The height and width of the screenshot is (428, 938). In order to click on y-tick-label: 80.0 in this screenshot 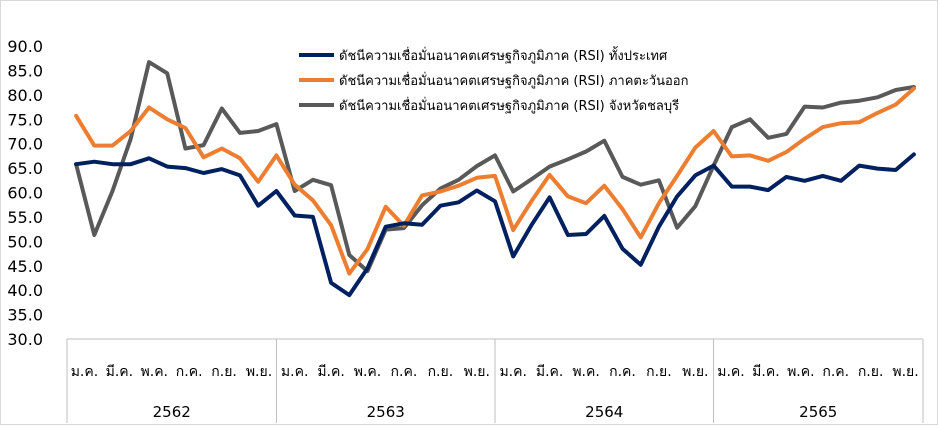, I will do `click(25, 95)`.